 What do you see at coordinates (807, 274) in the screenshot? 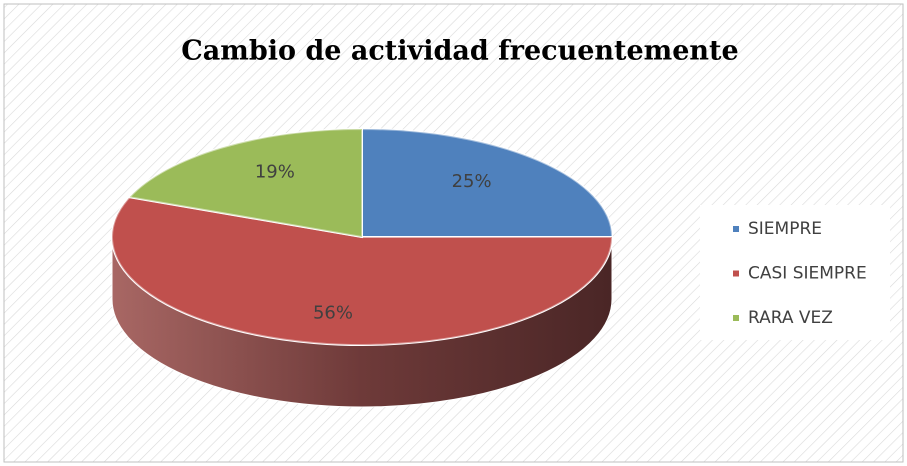
I see `legend-label: CASI SIEMPRE` at bounding box center [807, 274].